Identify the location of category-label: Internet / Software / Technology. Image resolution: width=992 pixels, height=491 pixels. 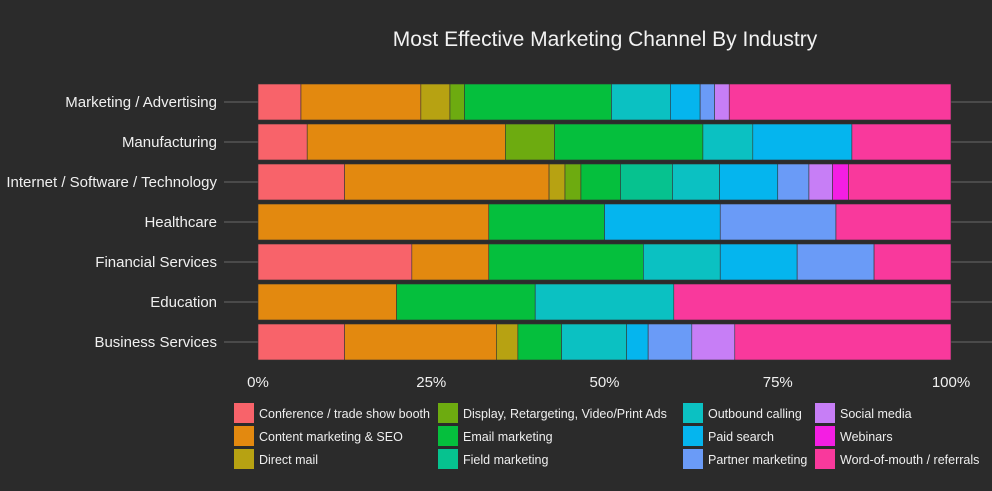
(111, 182).